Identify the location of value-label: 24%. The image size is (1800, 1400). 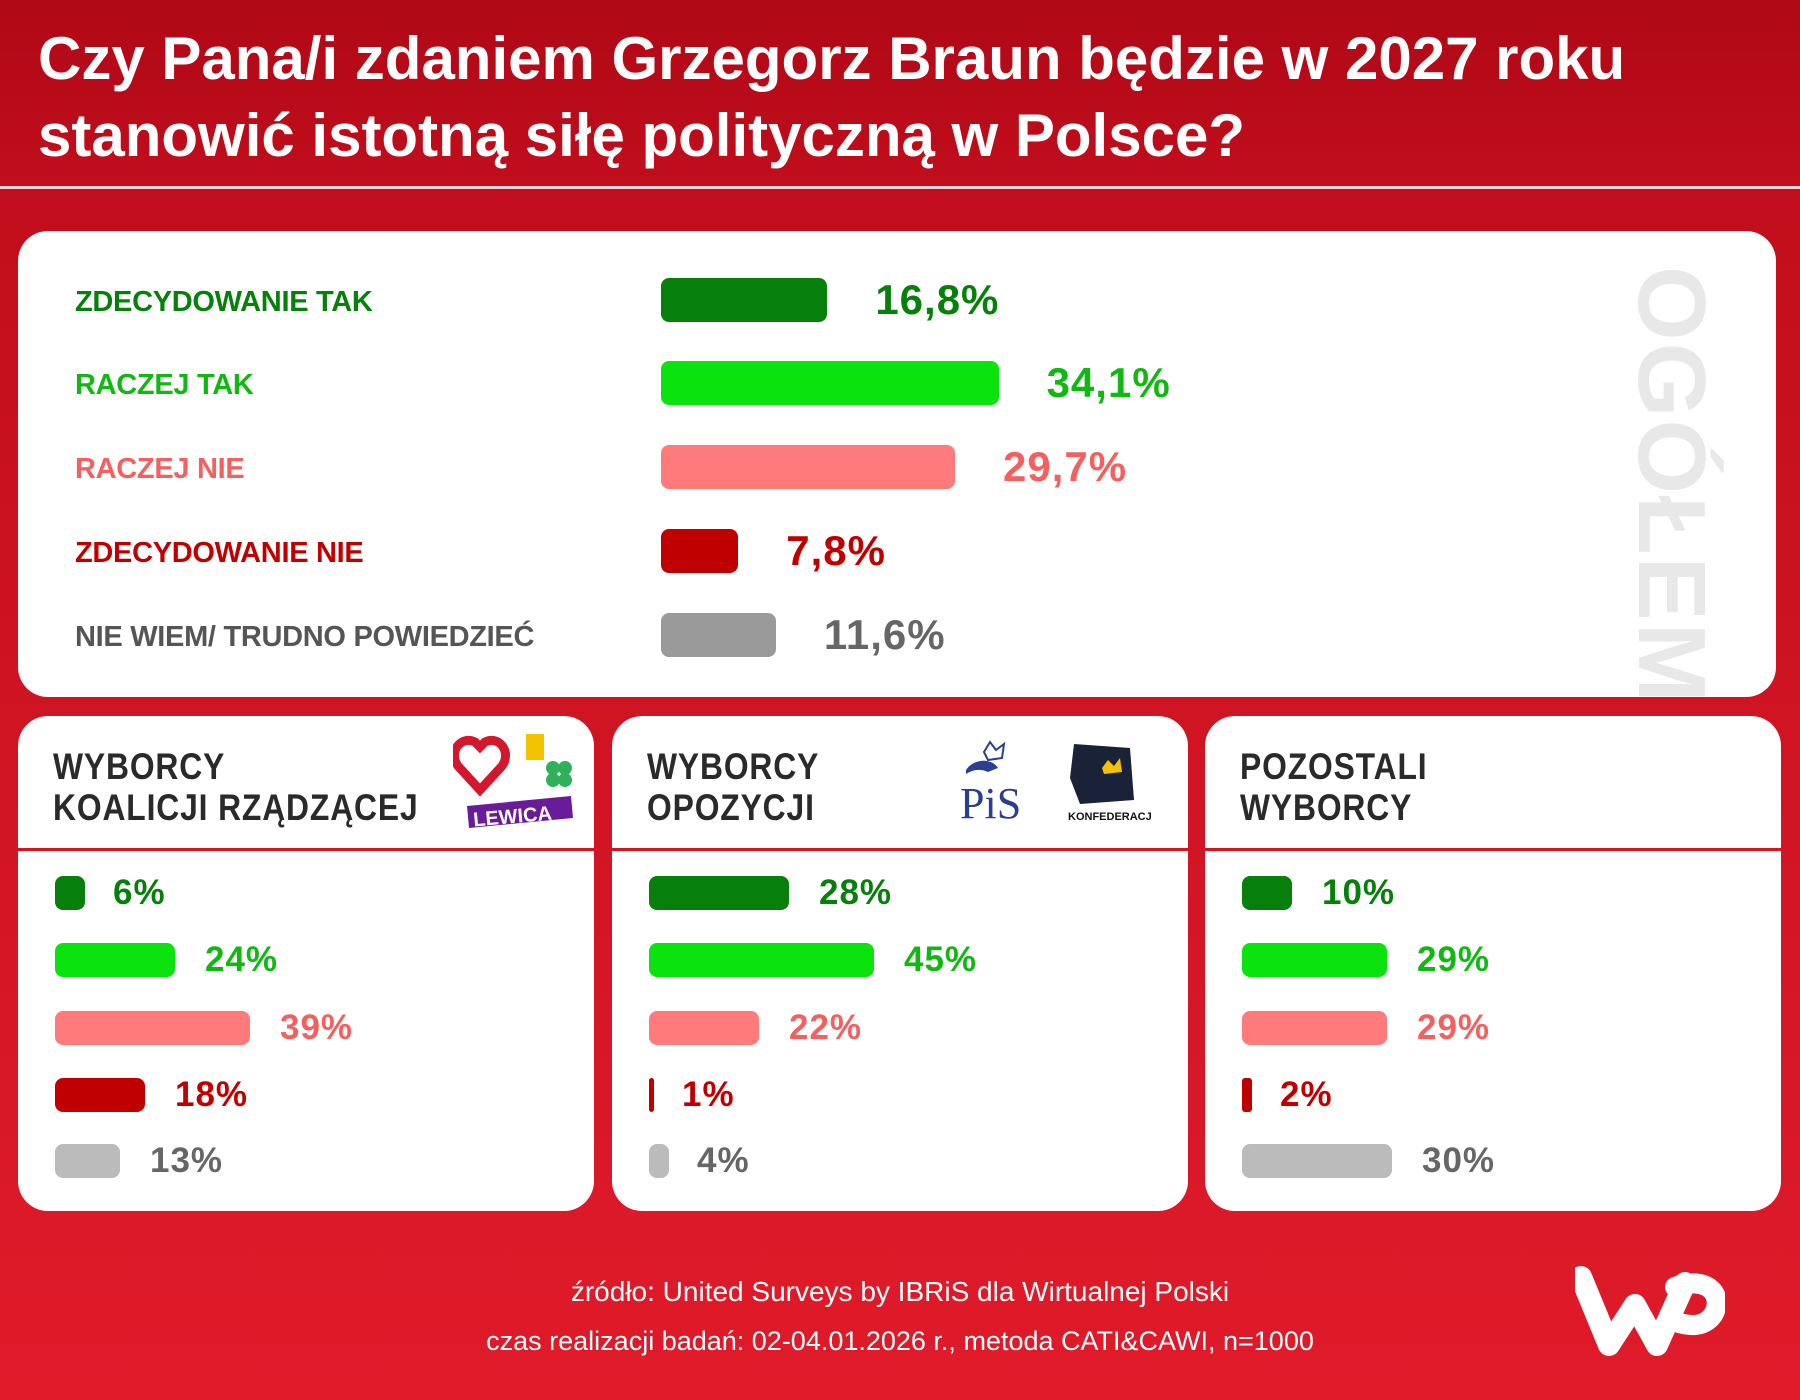
(242, 959).